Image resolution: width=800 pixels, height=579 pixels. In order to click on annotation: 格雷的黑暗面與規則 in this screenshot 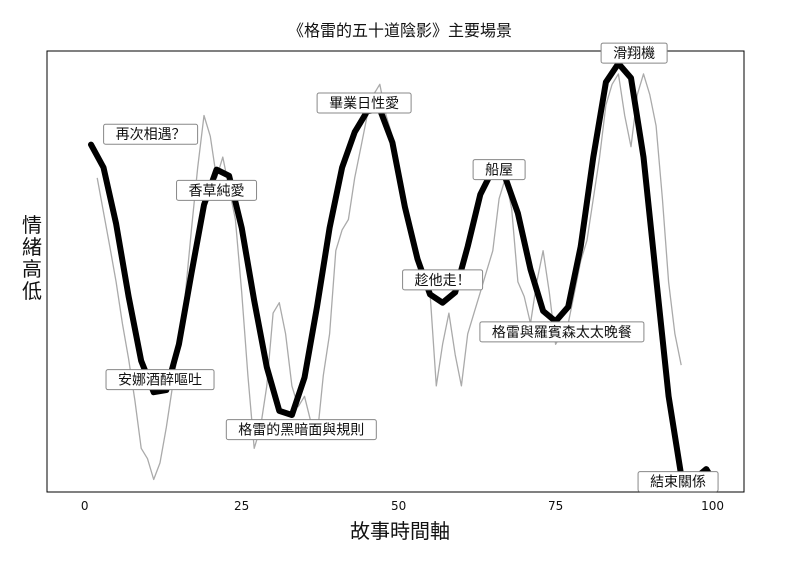, I will do `click(301, 430)`.